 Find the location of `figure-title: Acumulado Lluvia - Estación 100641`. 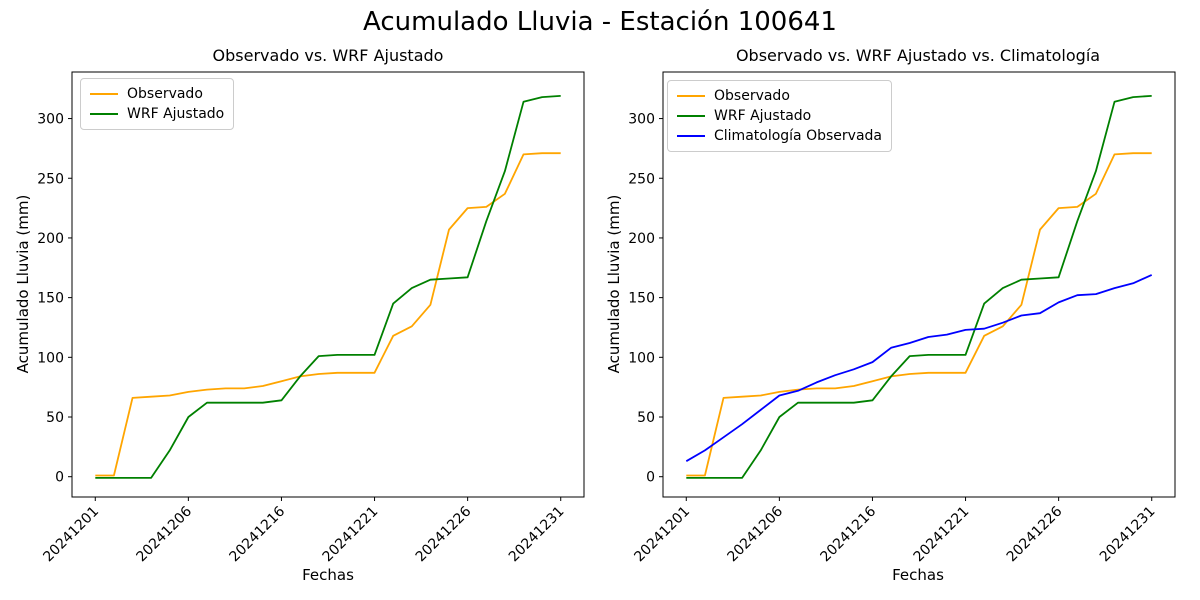

figure-title: Acumulado Lluvia - Estación 100641 is located at coordinates (600, 22).